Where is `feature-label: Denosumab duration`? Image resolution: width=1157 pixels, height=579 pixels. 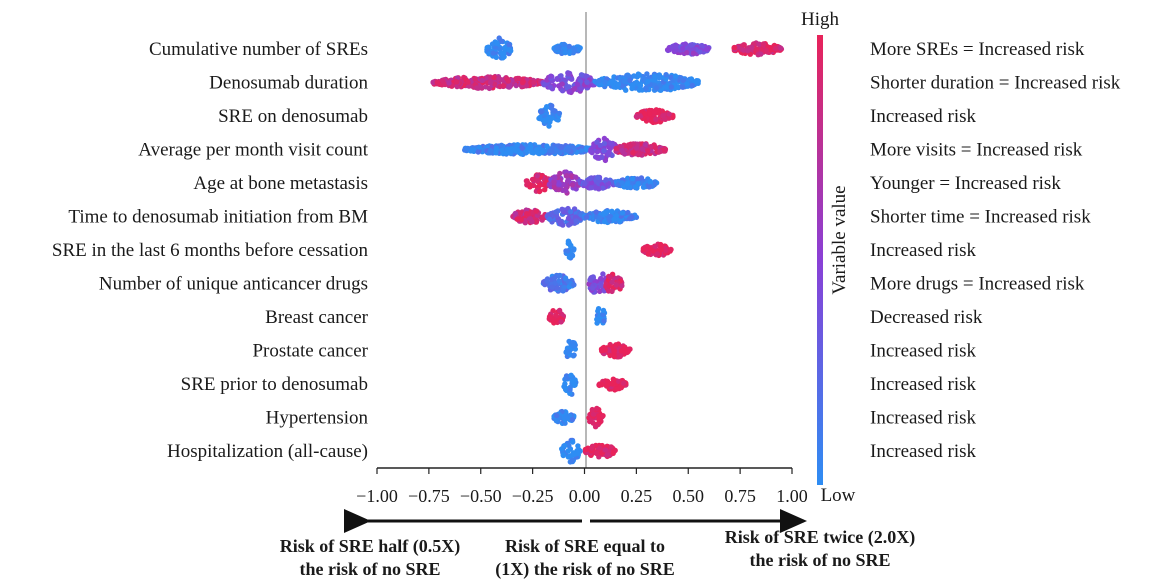 feature-label: Denosumab duration is located at coordinates (288, 83).